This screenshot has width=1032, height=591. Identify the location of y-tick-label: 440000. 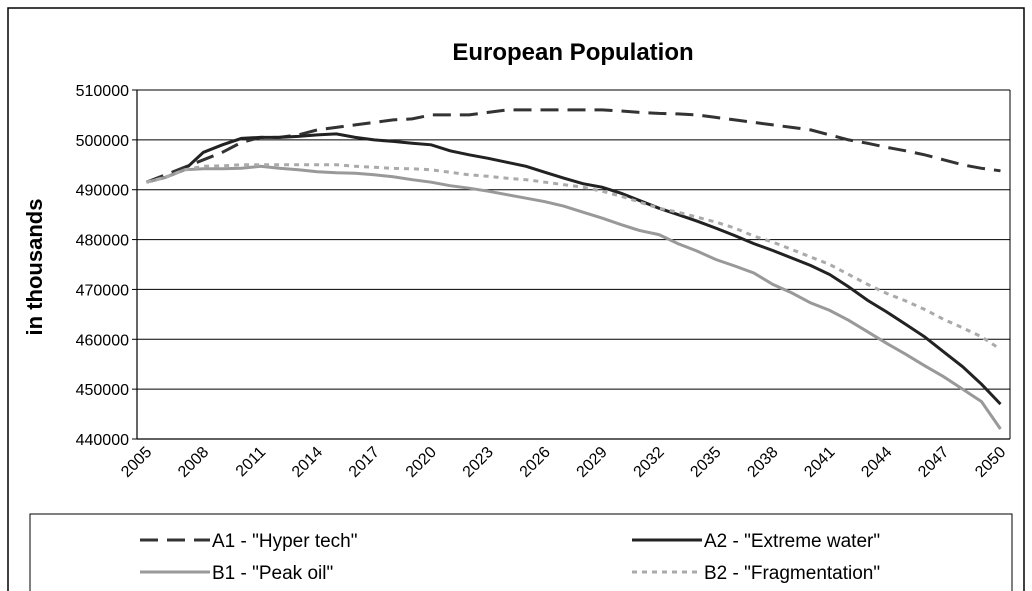
(102, 440).